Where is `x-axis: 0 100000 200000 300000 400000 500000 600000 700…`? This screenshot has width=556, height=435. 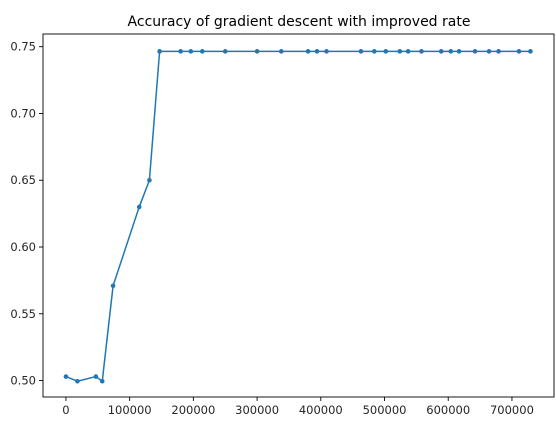 x-axis: 0 100000 200000 300000 400000 500000 600000 700… is located at coordinates (298, 407).